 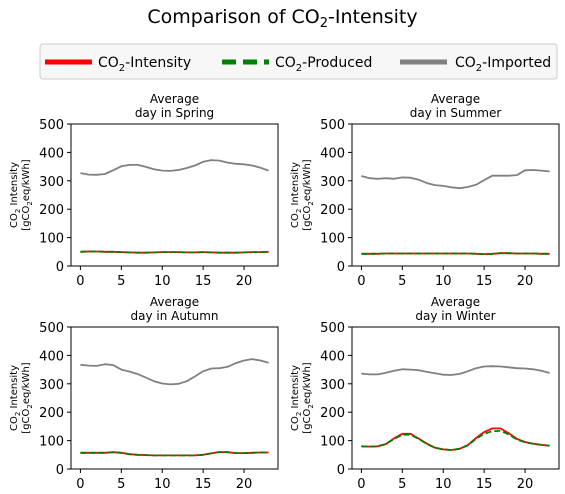 I want to click on subplot-title-line2: day in Spring, so click(x=174, y=113).